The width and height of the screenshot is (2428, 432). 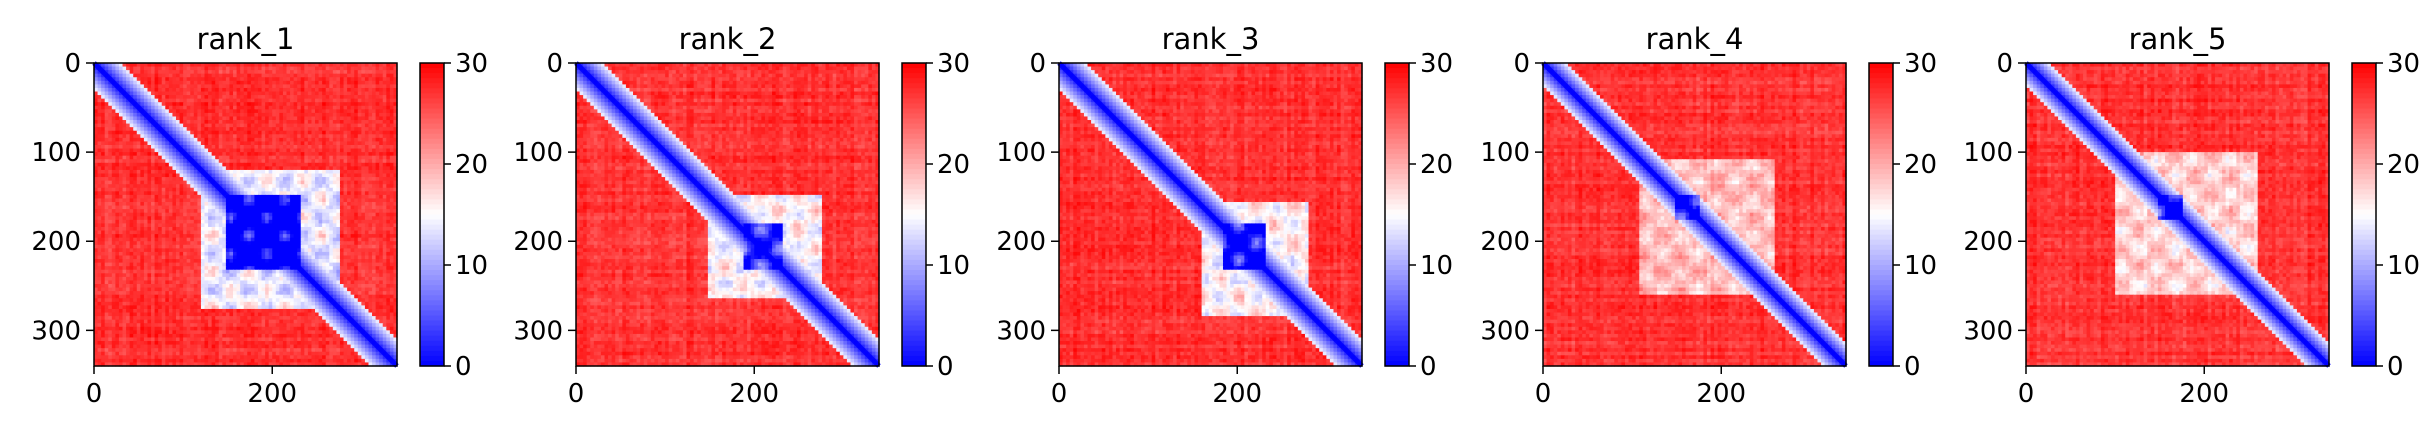 What do you see at coordinates (1211, 39) in the screenshot?
I see `panel-title: rank_3` at bounding box center [1211, 39].